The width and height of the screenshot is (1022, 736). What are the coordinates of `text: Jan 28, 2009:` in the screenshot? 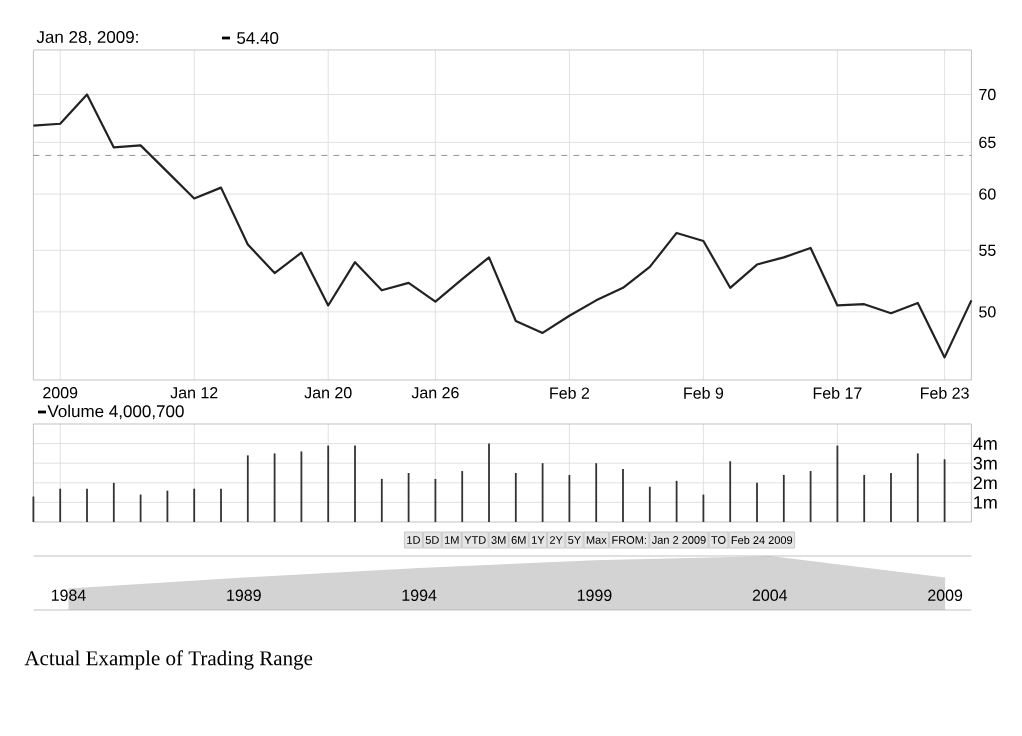 It's located at (87, 38).